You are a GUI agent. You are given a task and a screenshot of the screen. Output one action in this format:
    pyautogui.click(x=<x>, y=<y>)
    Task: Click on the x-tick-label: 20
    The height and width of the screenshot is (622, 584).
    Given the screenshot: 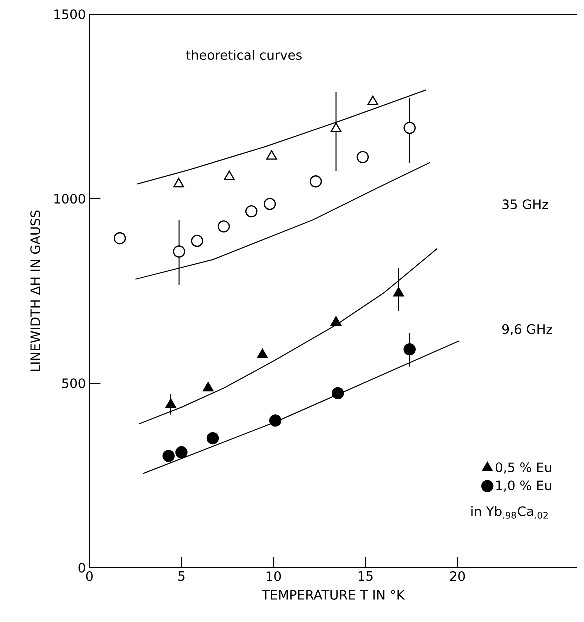 What is the action you would take?
    pyautogui.click(x=458, y=577)
    